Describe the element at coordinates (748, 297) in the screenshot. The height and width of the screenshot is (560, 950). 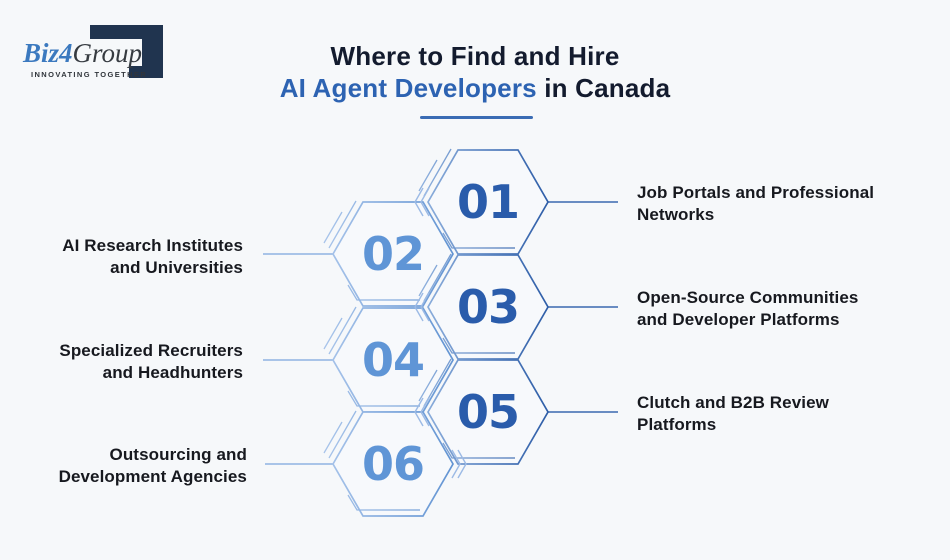
I see `item-label-3-line1: Open-Source Communities` at that location.